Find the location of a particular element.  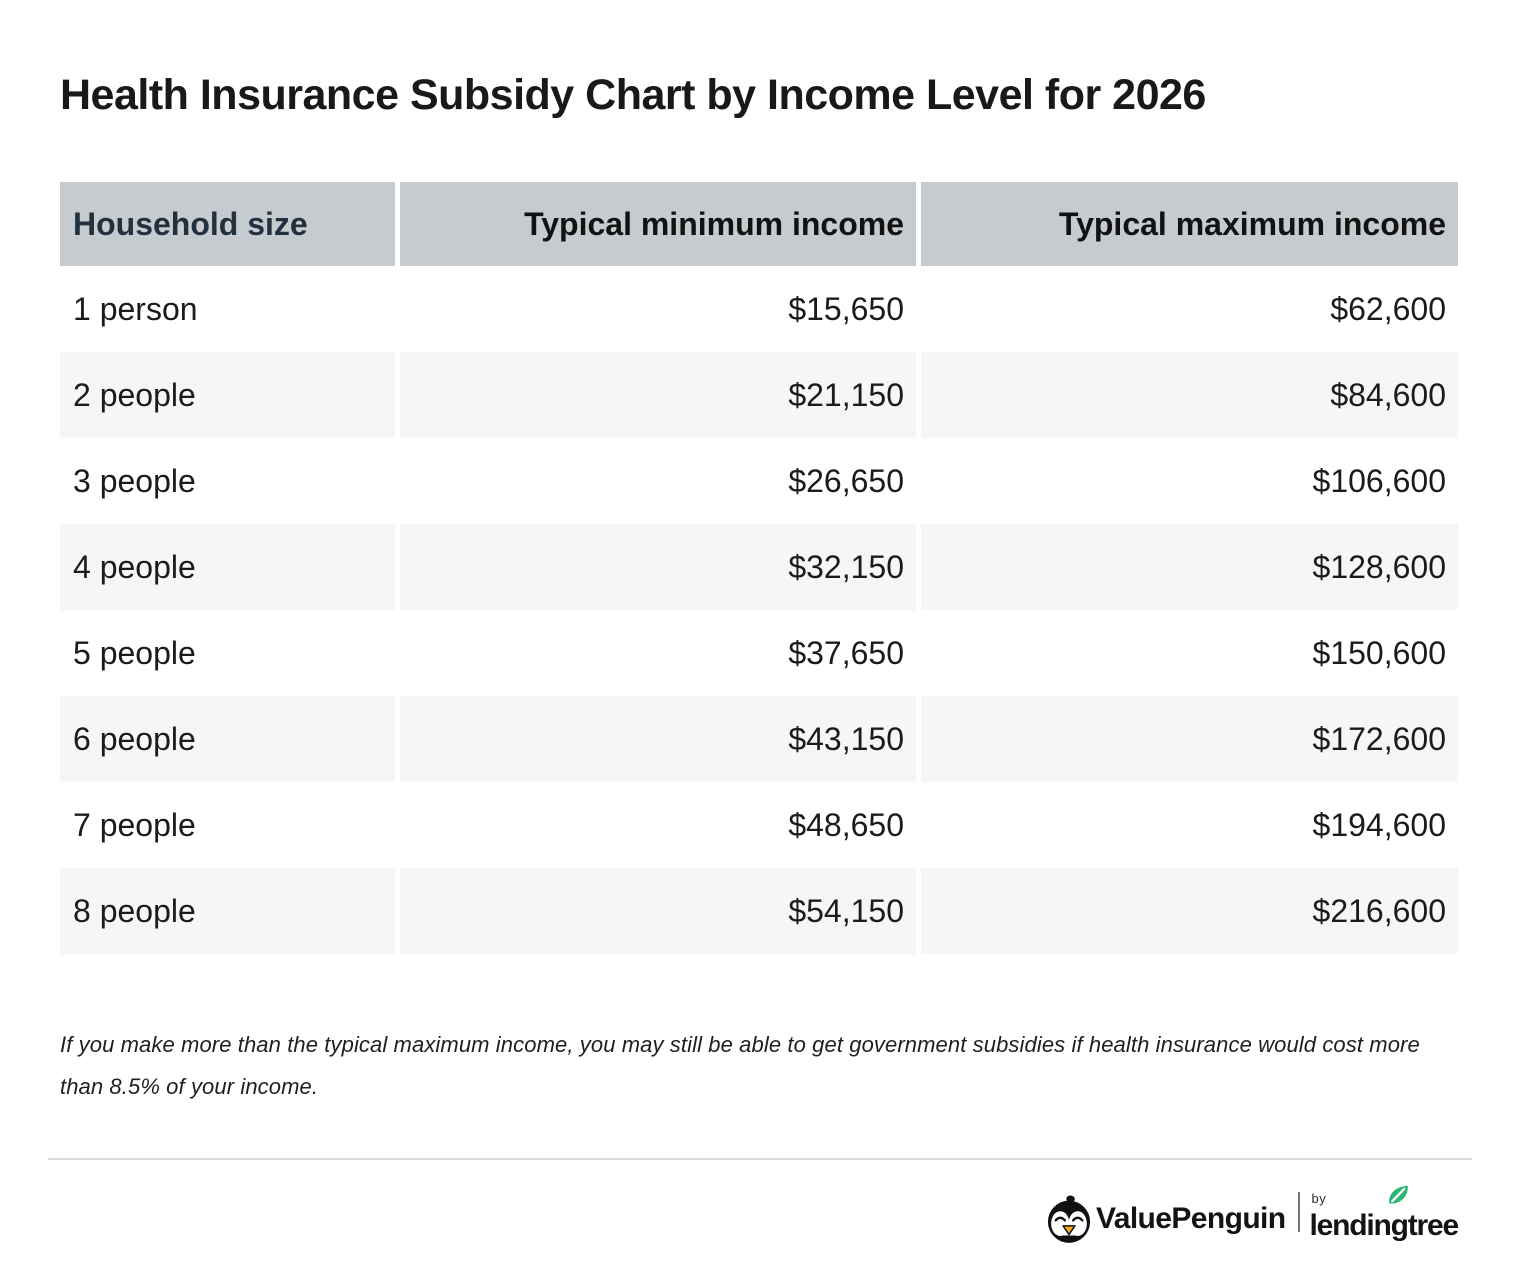

max-income-cell: $172,600 is located at coordinates (1189, 739).